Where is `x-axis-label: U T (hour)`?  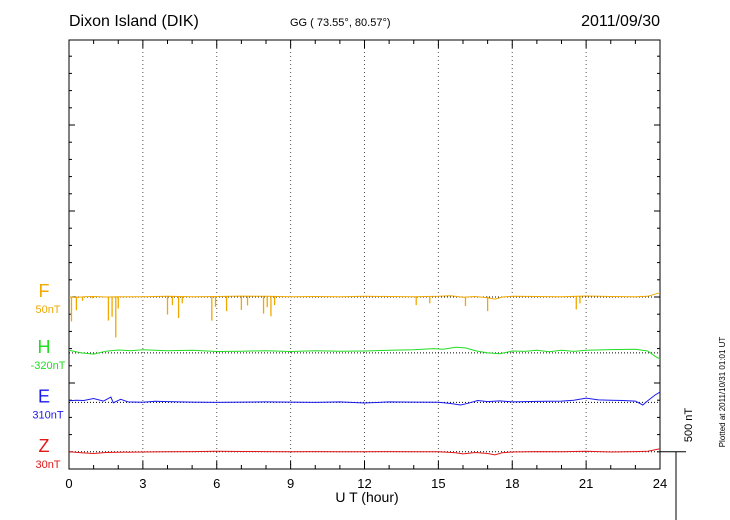
x-axis-label: U T (hour) is located at coordinates (366, 497).